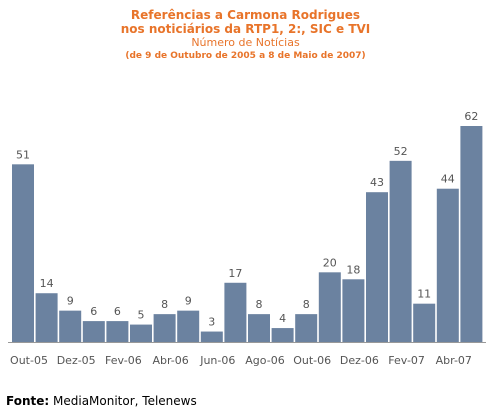 The height and width of the screenshot is (415, 491). What do you see at coordinates (47, 283) in the screenshot?
I see `data-label: 14` at bounding box center [47, 283].